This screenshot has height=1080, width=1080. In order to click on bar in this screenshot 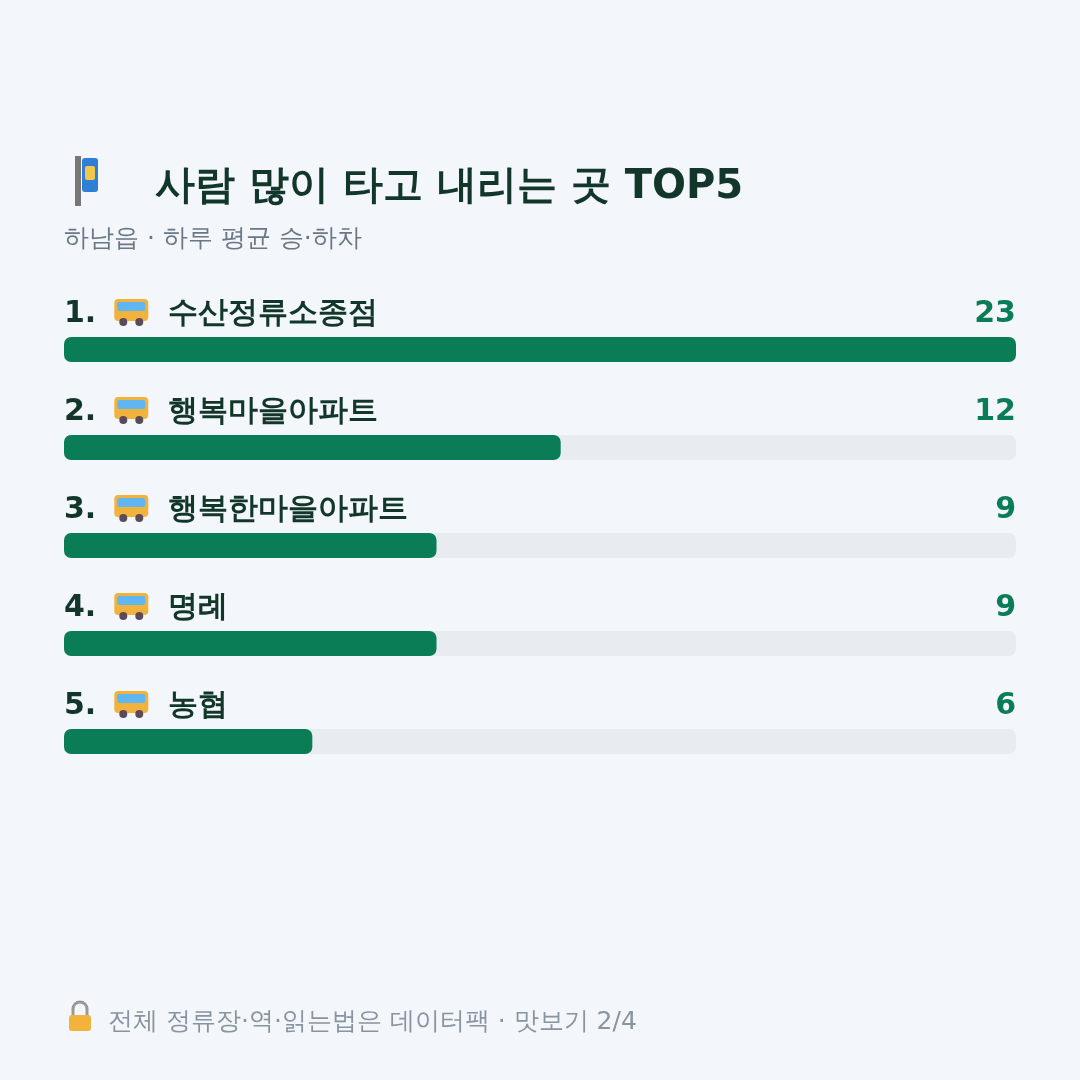, I will do `click(540, 349)`.